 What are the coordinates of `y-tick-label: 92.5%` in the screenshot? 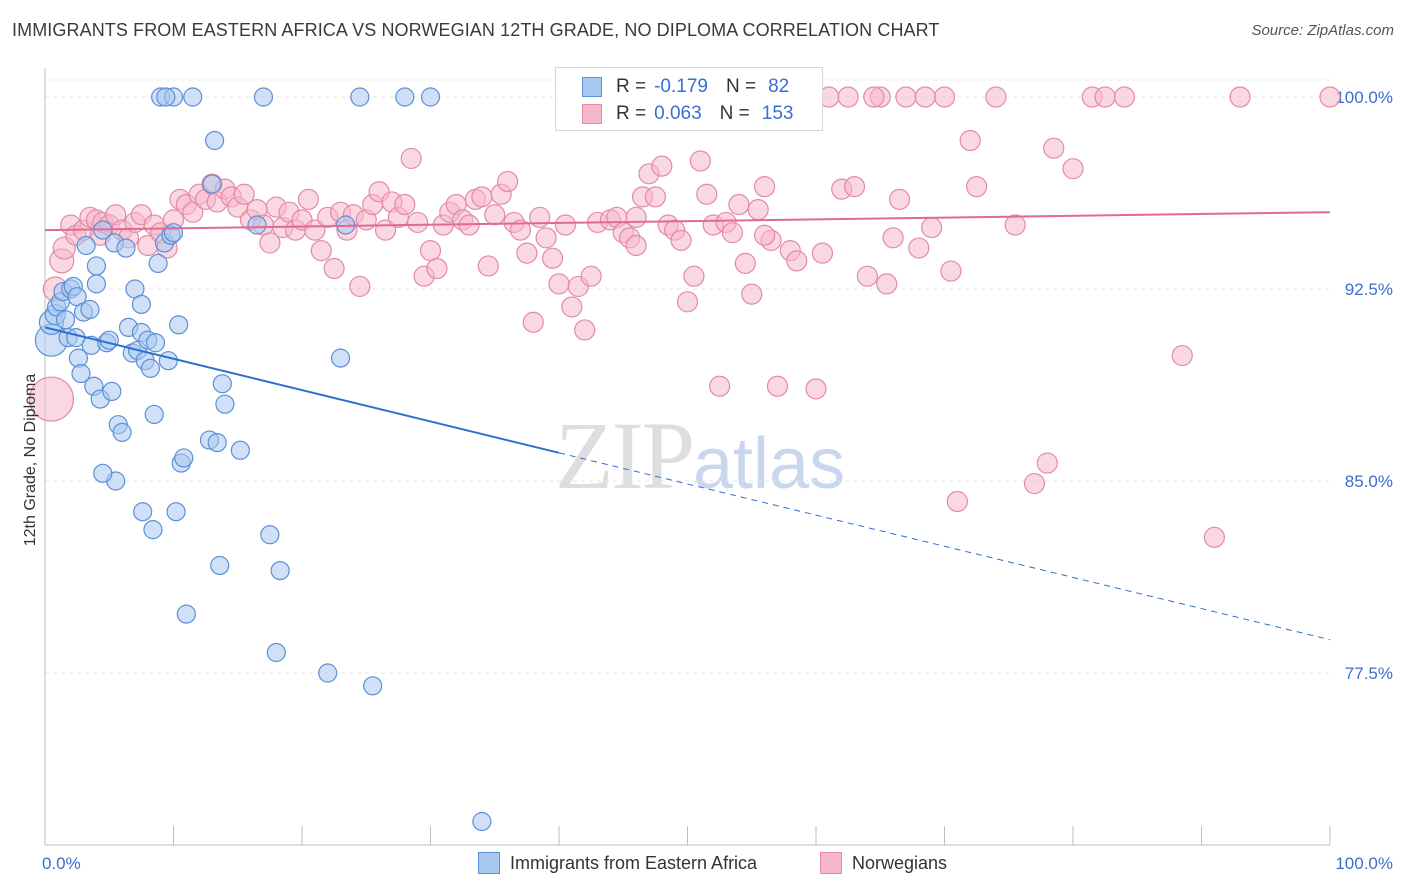 It's located at (1369, 289).